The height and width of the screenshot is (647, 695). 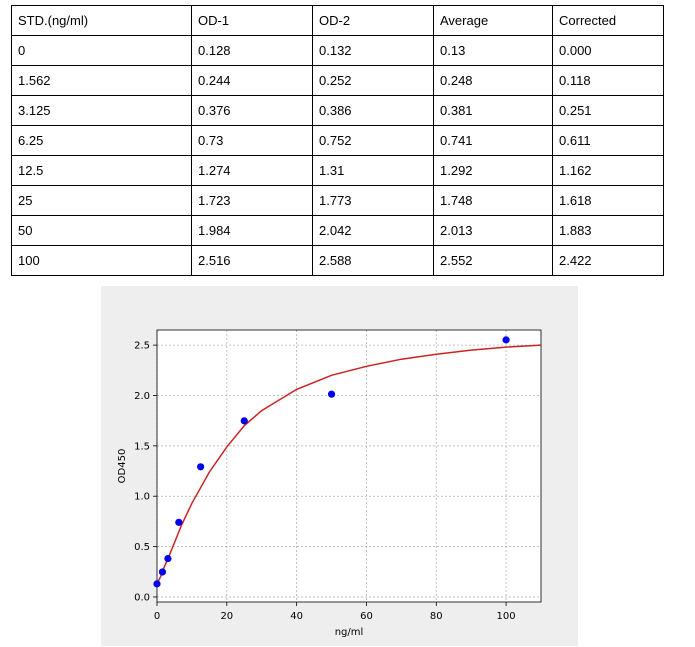 I want to click on table-cell: 0.752, so click(x=373, y=140).